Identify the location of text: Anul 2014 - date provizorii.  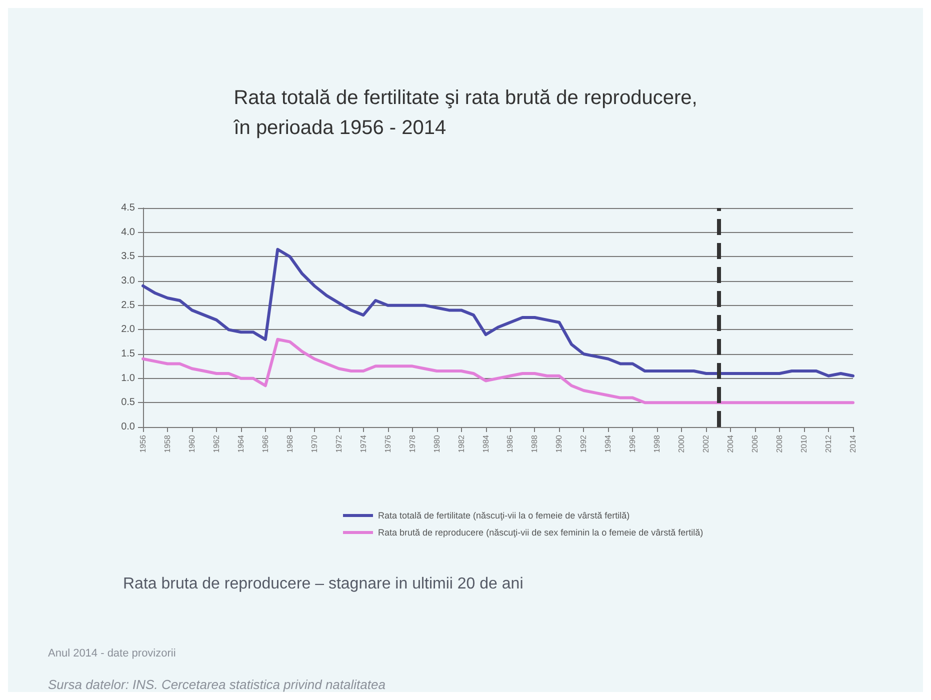
(112, 654).